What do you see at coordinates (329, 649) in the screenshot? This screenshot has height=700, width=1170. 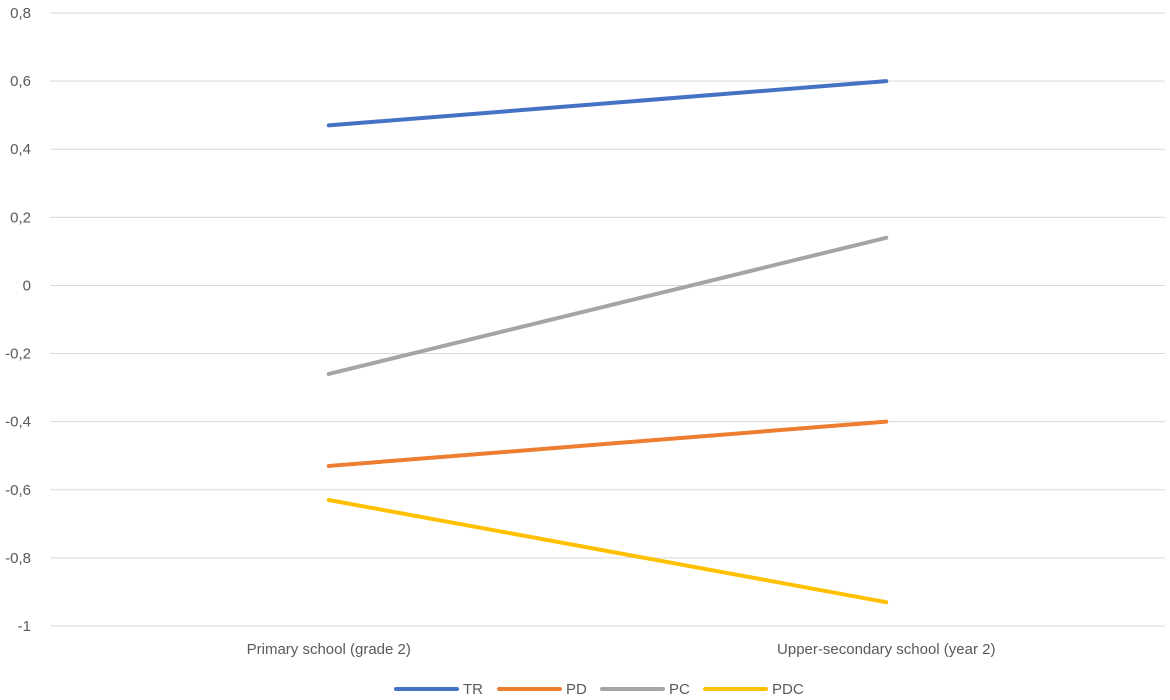 I see `x-tick-label: Primary school (grade 2)` at bounding box center [329, 649].